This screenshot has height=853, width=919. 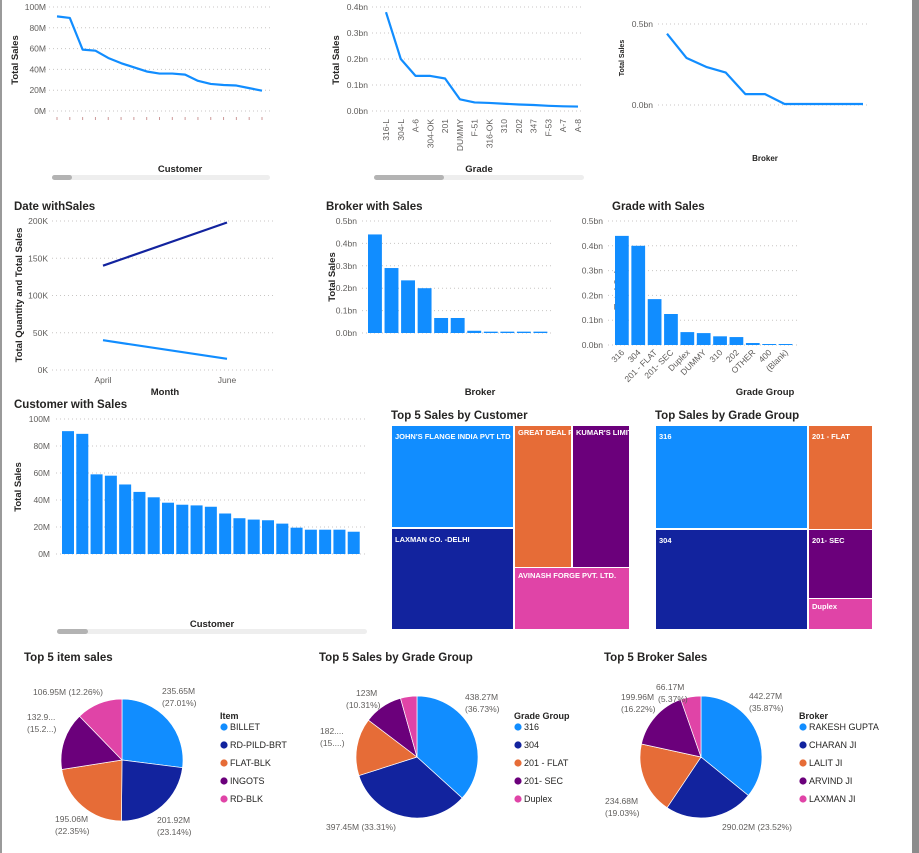 What do you see at coordinates (250, 763) in the screenshot?
I see `legend-item: FLAT-BLK` at bounding box center [250, 763].